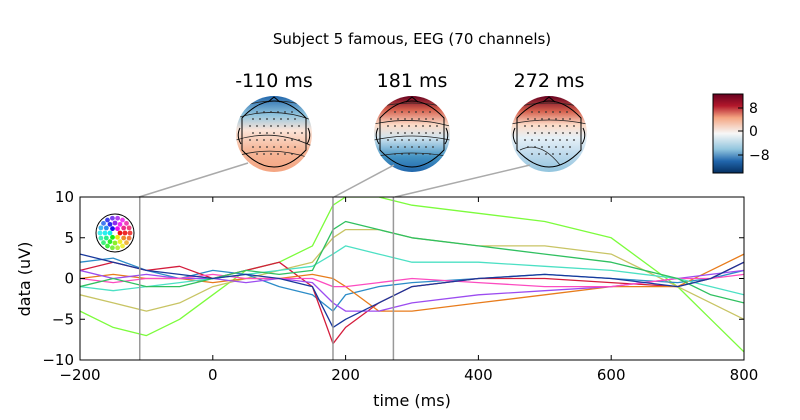 The image size is (800, 420). What do you see at coordinates (58, 360) in the screenshot?
I see `y-tick-label: −10` at bounding box center [58, 360].